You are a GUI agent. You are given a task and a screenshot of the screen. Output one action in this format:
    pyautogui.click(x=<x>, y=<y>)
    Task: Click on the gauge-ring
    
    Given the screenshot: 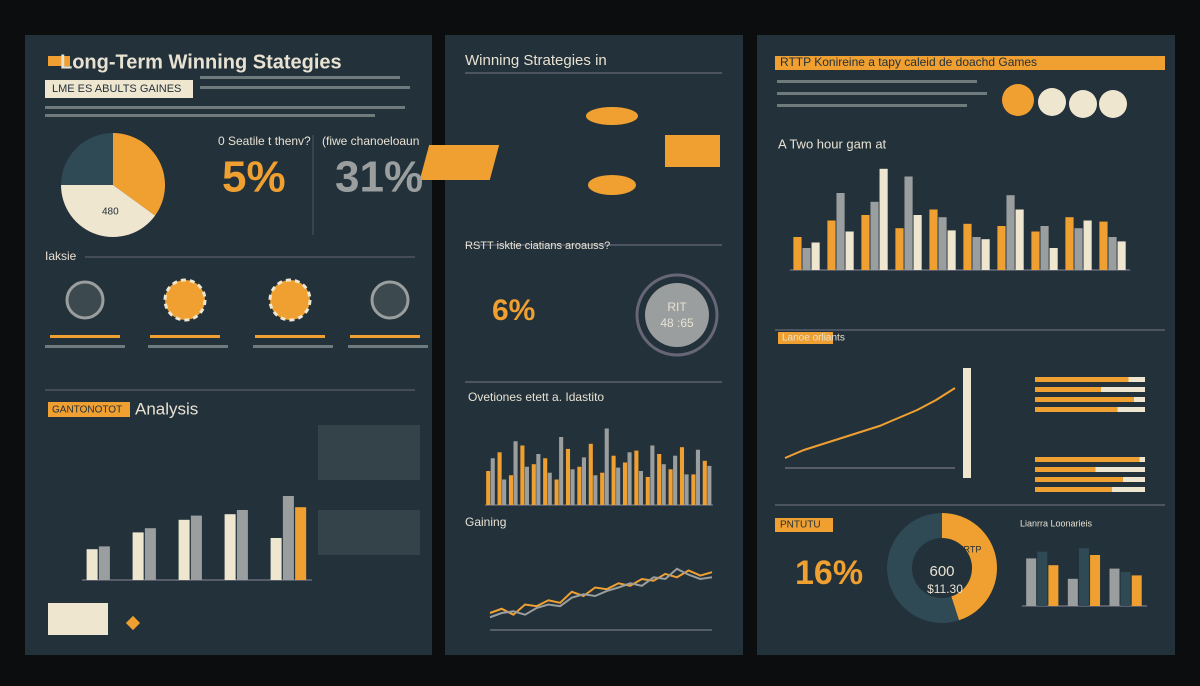 What is the action you would take?
    pyautogui.click(x=677, y=315)
    